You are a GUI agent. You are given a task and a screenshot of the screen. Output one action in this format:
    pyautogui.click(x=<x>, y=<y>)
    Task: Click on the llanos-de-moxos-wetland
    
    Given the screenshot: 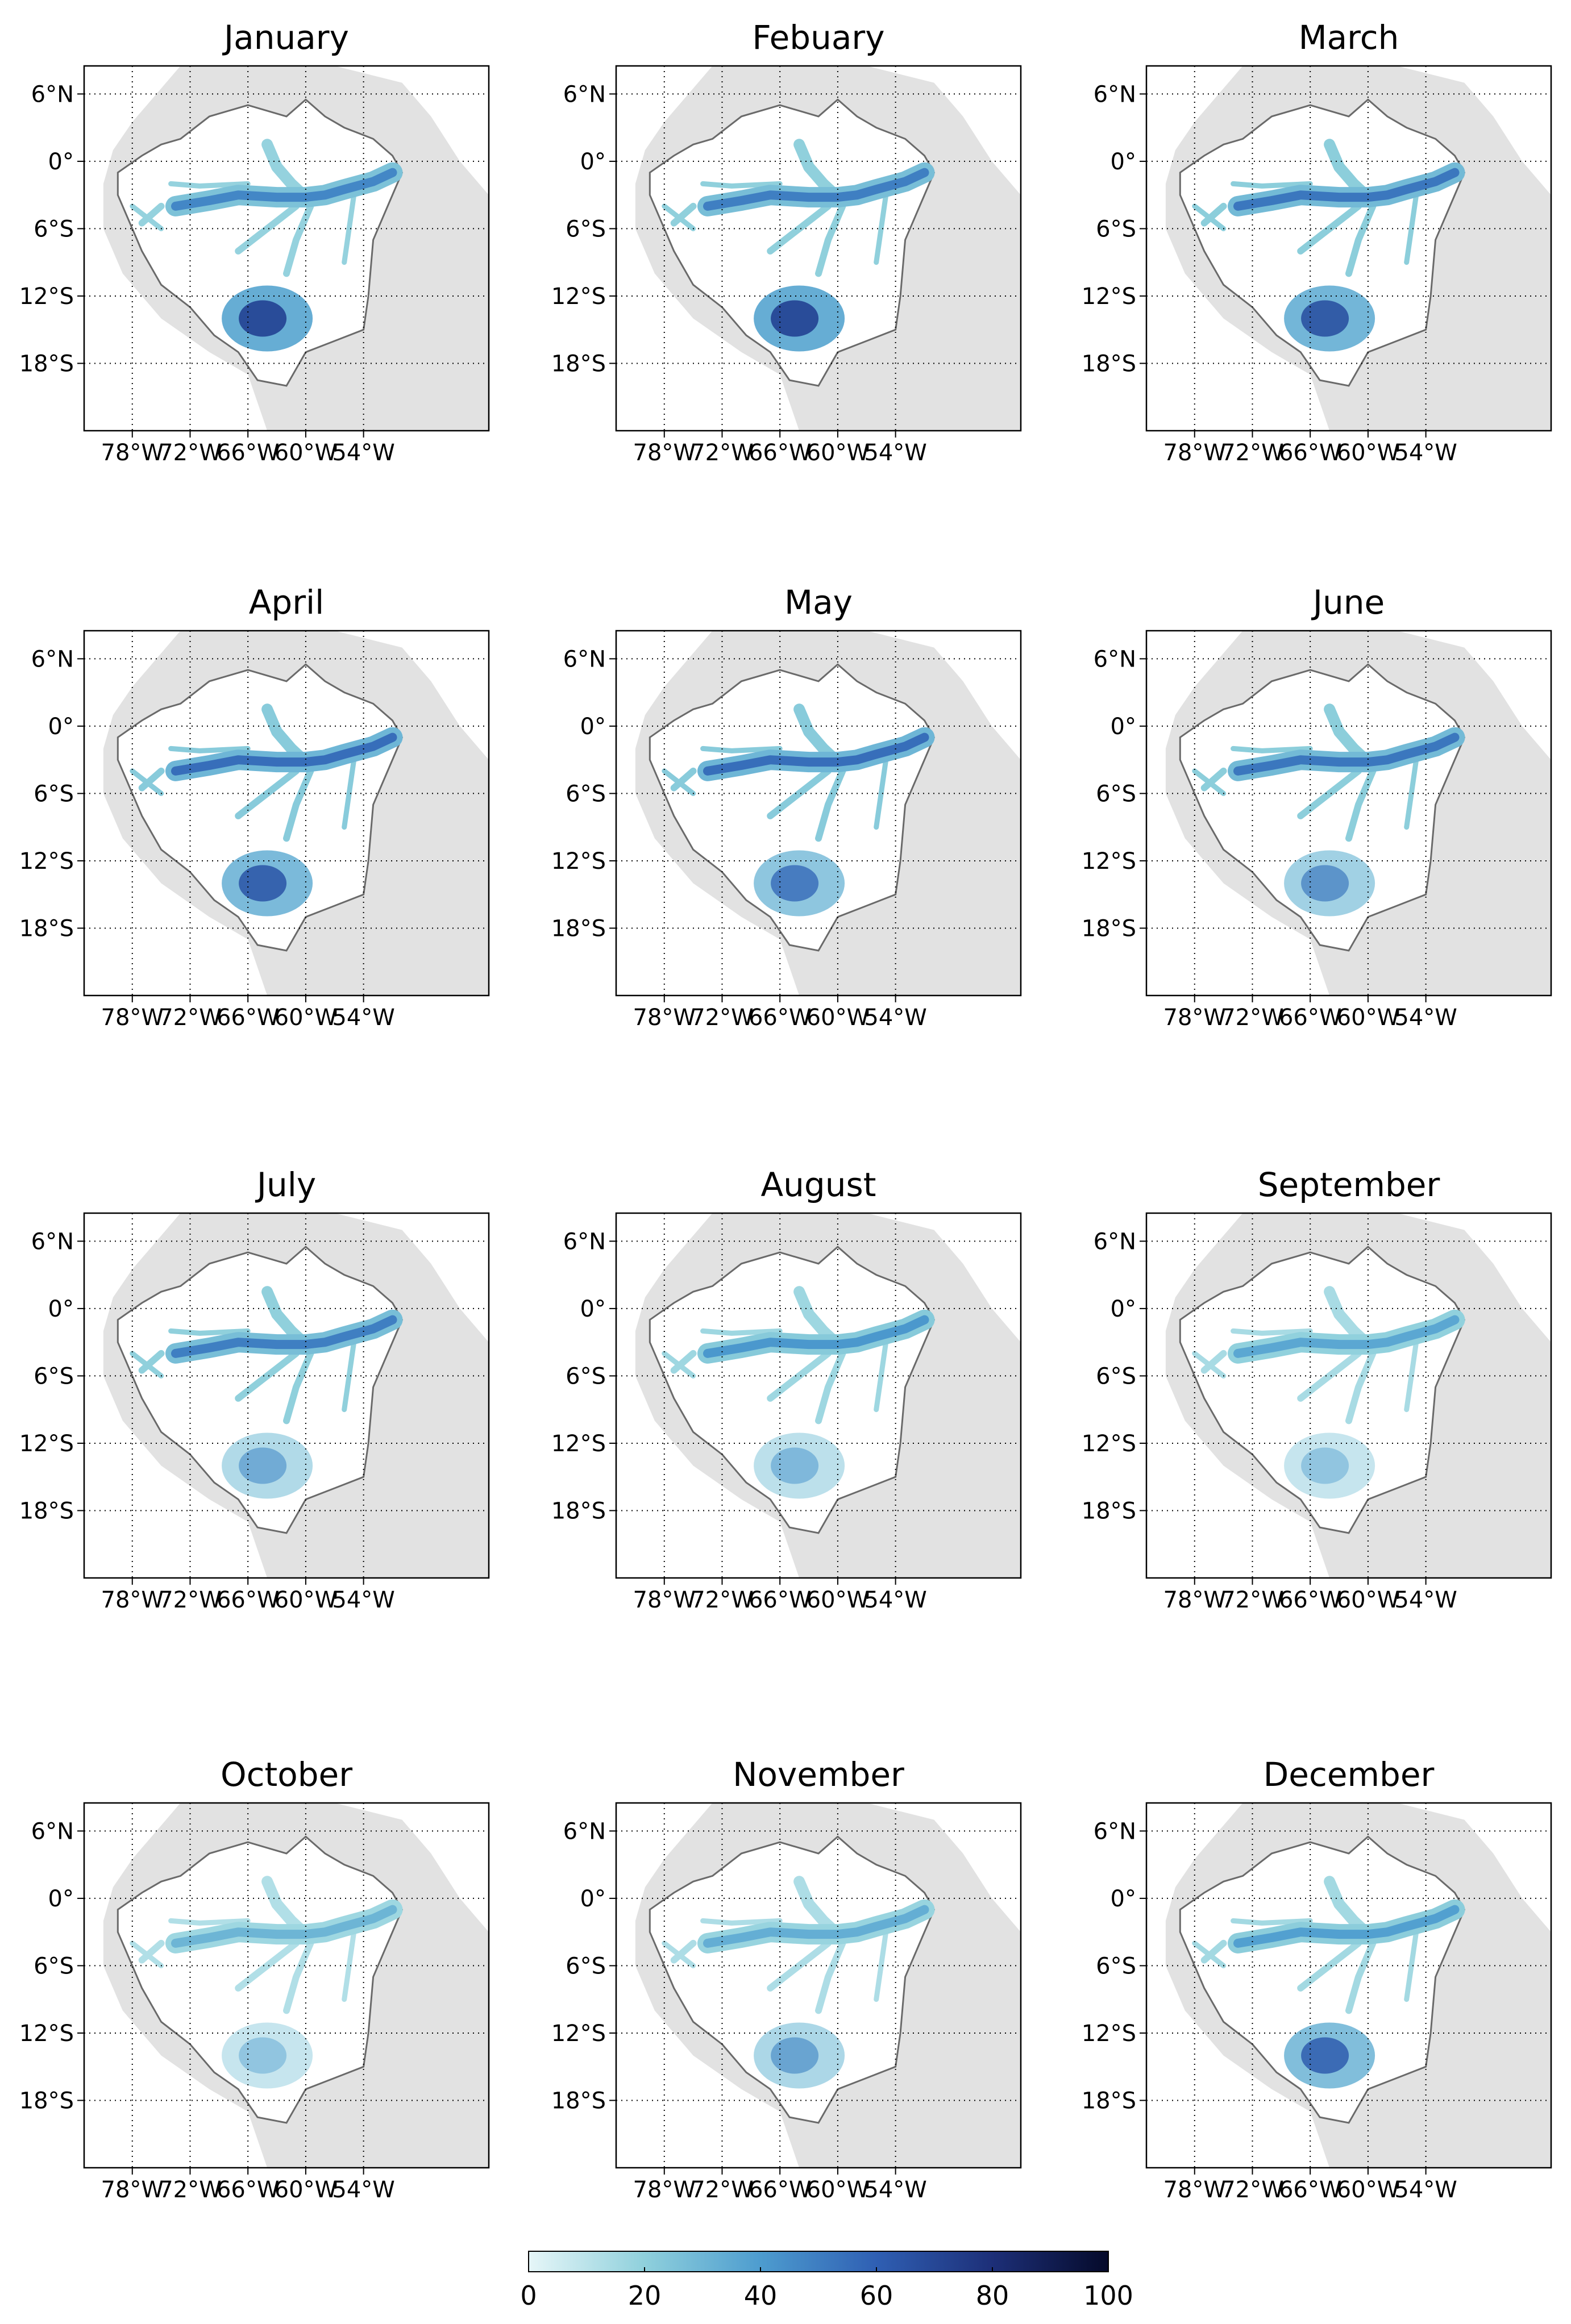 What is the action you would take?
    pyautogui.click(x=1329, y=1465)
    